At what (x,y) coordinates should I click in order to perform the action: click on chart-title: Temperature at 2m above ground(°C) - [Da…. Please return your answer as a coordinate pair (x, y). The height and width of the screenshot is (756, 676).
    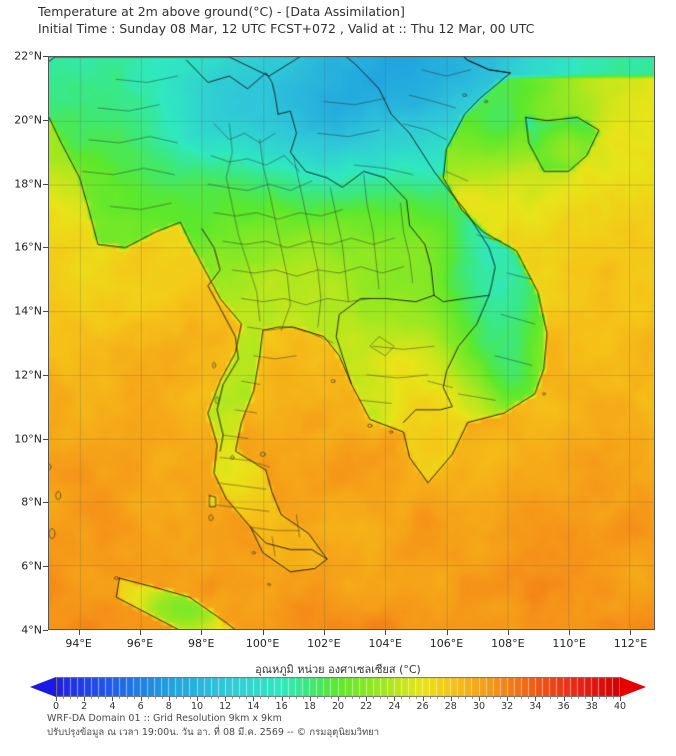
    Looking at the image, I should click on (221, 11).